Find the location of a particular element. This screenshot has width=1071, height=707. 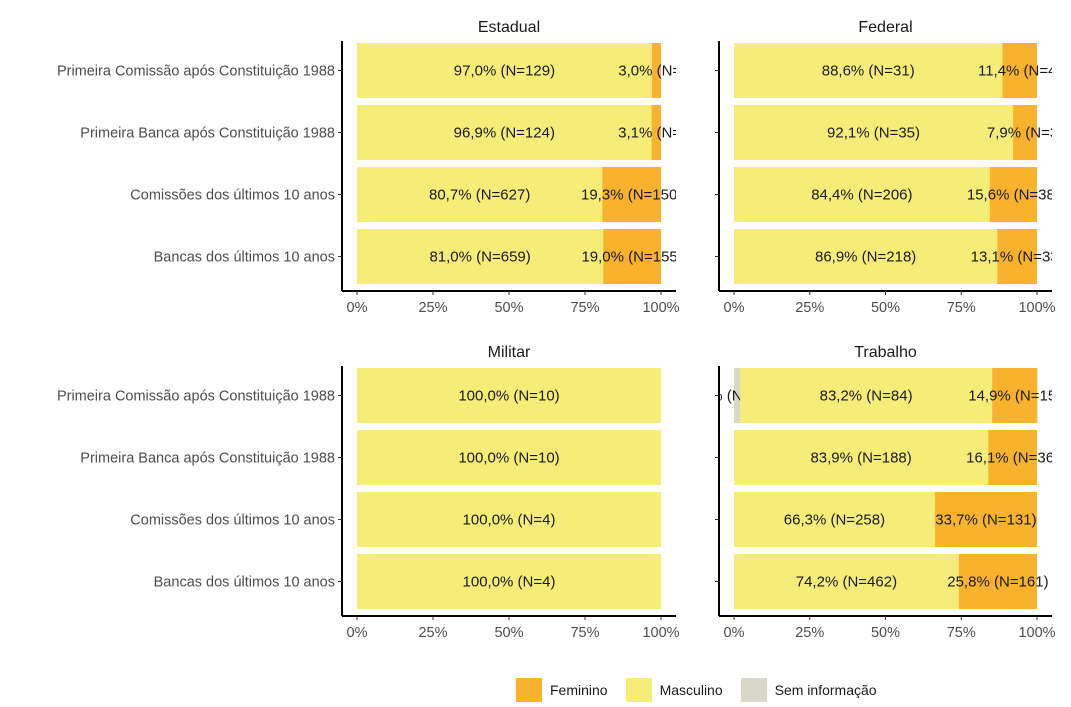

legend-swatch-sem-informacao is located at coordinates (753, 690).